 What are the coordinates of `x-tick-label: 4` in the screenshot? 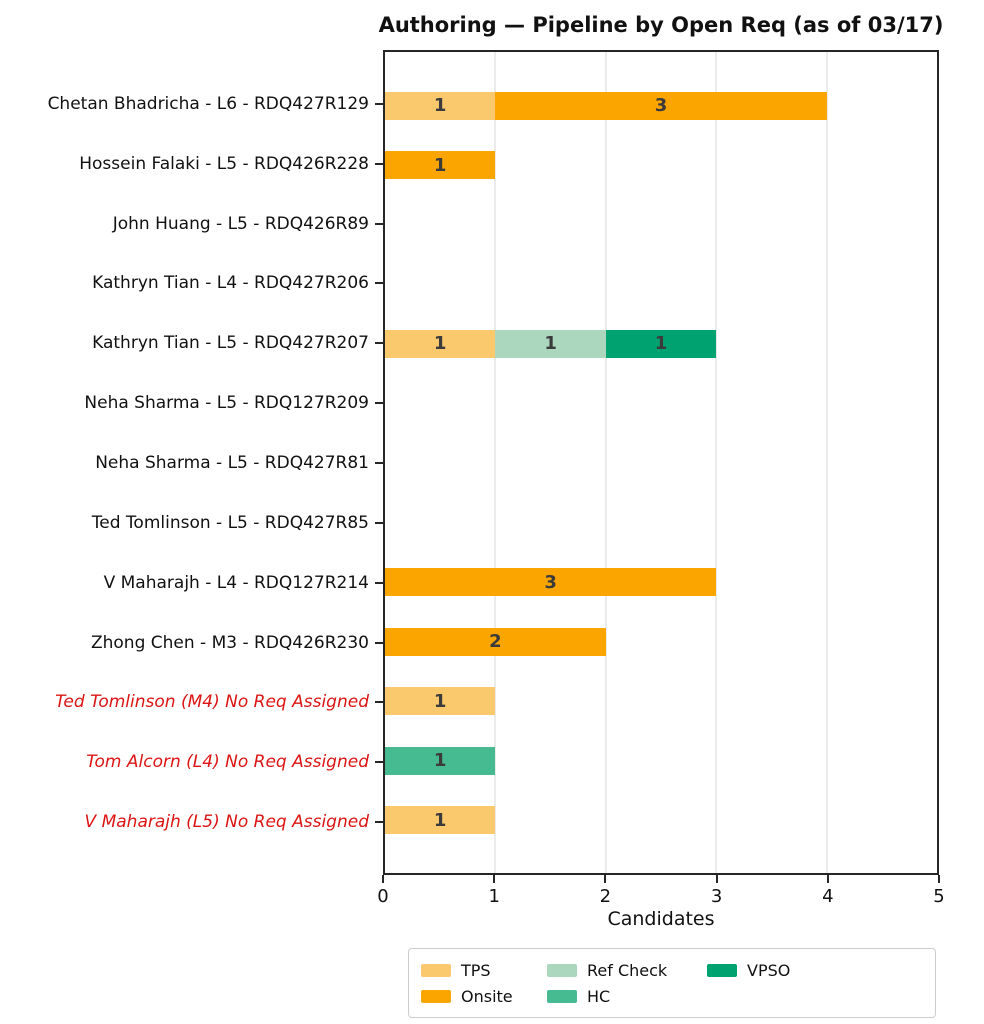 It's located at (828, 896).